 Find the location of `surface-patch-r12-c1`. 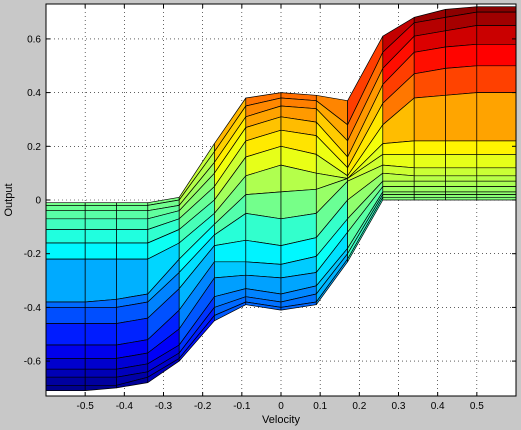

surface-patch-r12-c1 is located at coordinates (100, 373).